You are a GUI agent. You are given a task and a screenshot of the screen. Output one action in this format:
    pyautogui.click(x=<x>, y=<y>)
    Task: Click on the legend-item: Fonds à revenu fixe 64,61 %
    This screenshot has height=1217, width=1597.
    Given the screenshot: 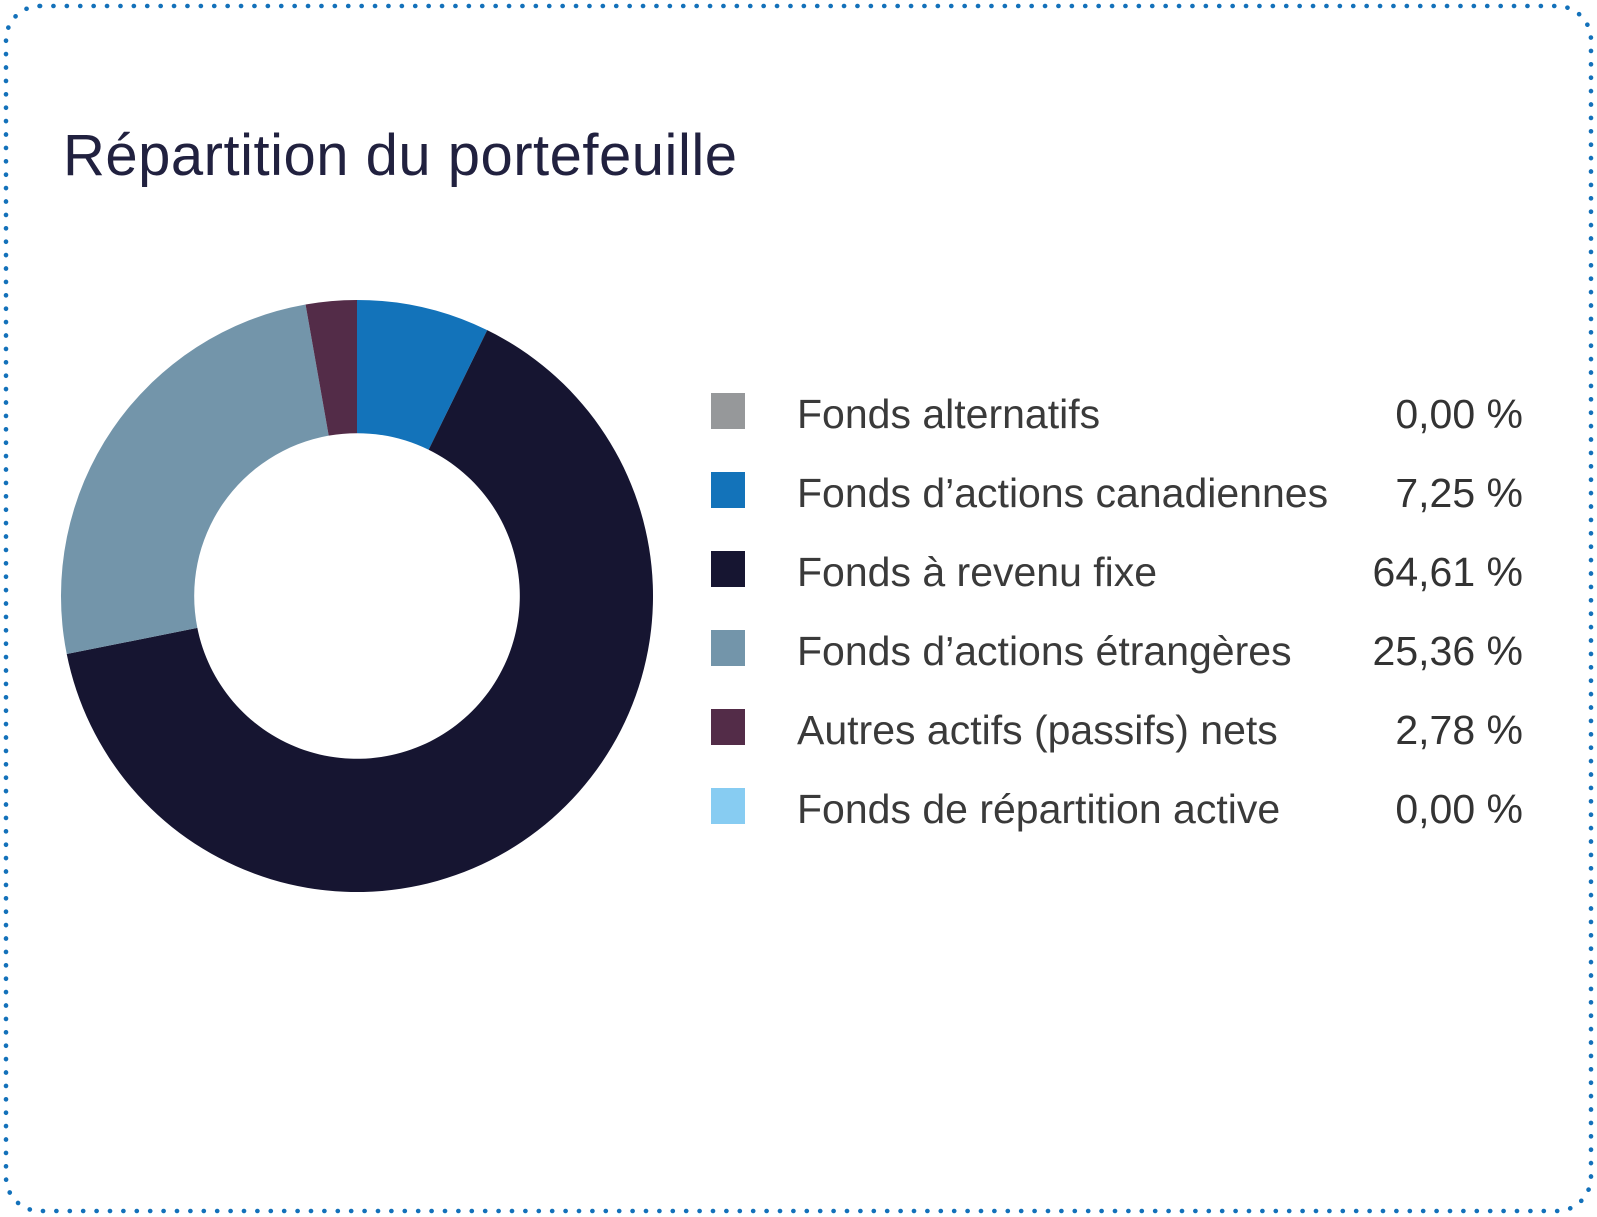 What is the action you would take?
    pyautogui.click(x=1117, y=572)
    